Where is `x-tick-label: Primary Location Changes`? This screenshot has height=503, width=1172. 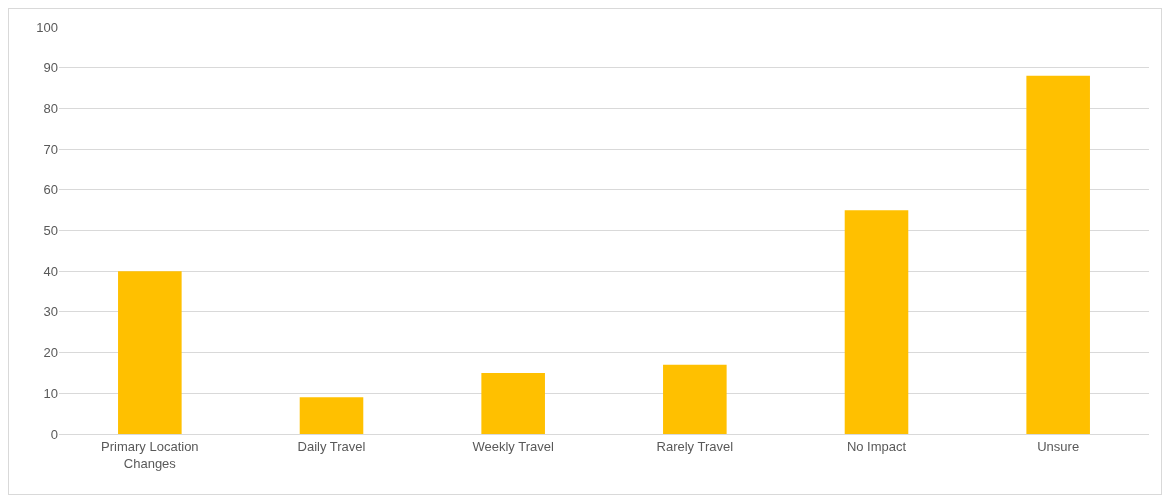 x-tick-label: Primary Location Changes is located at coordinates (150, 454).